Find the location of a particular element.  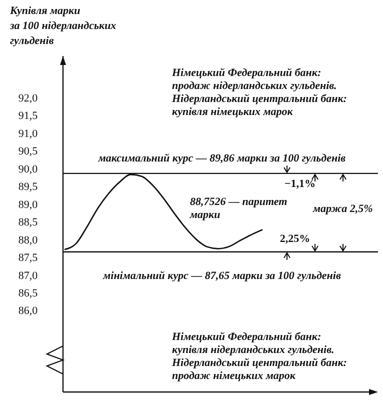

y-tick-label: 90,0 is located at coordinates (28, 169).